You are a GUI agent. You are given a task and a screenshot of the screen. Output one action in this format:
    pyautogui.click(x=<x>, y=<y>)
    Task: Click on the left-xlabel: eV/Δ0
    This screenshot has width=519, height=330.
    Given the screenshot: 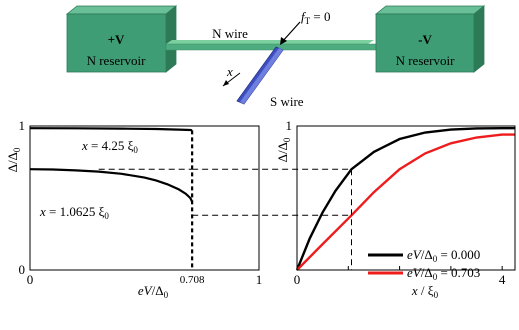 What is the action you would take?
    pyautogui.click(x=153, y=291)
    